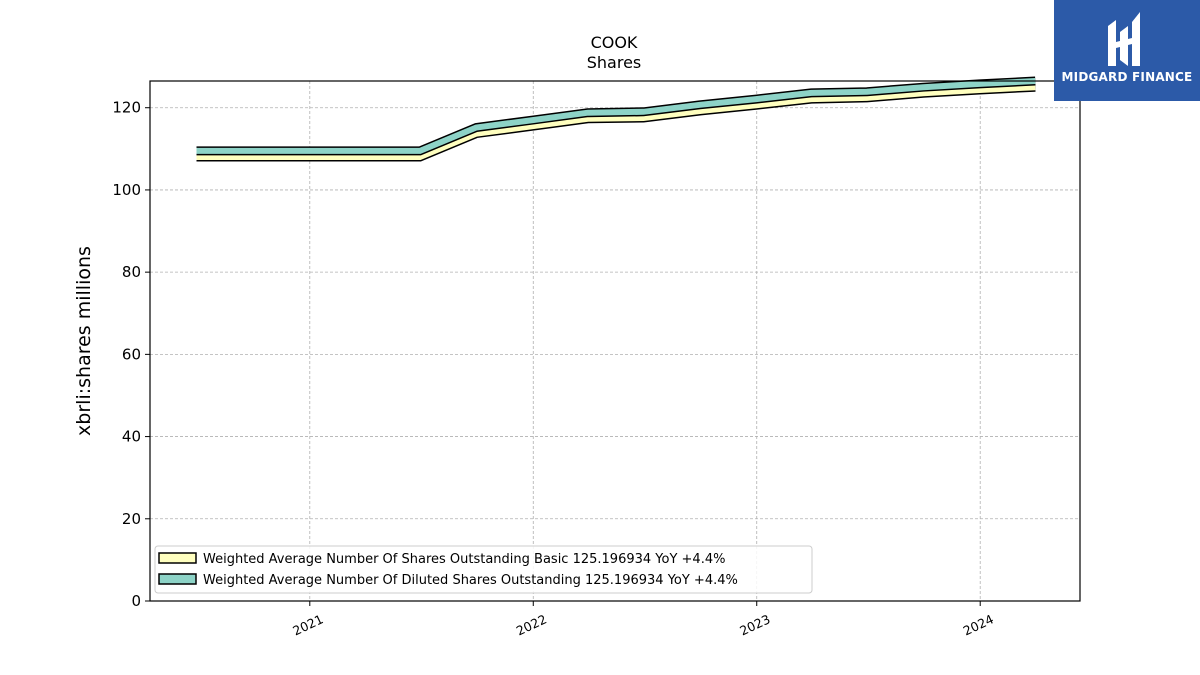 This screenshot has height=675, width=1200. I want to click on y-tick-label: 40, so click(131, 437).